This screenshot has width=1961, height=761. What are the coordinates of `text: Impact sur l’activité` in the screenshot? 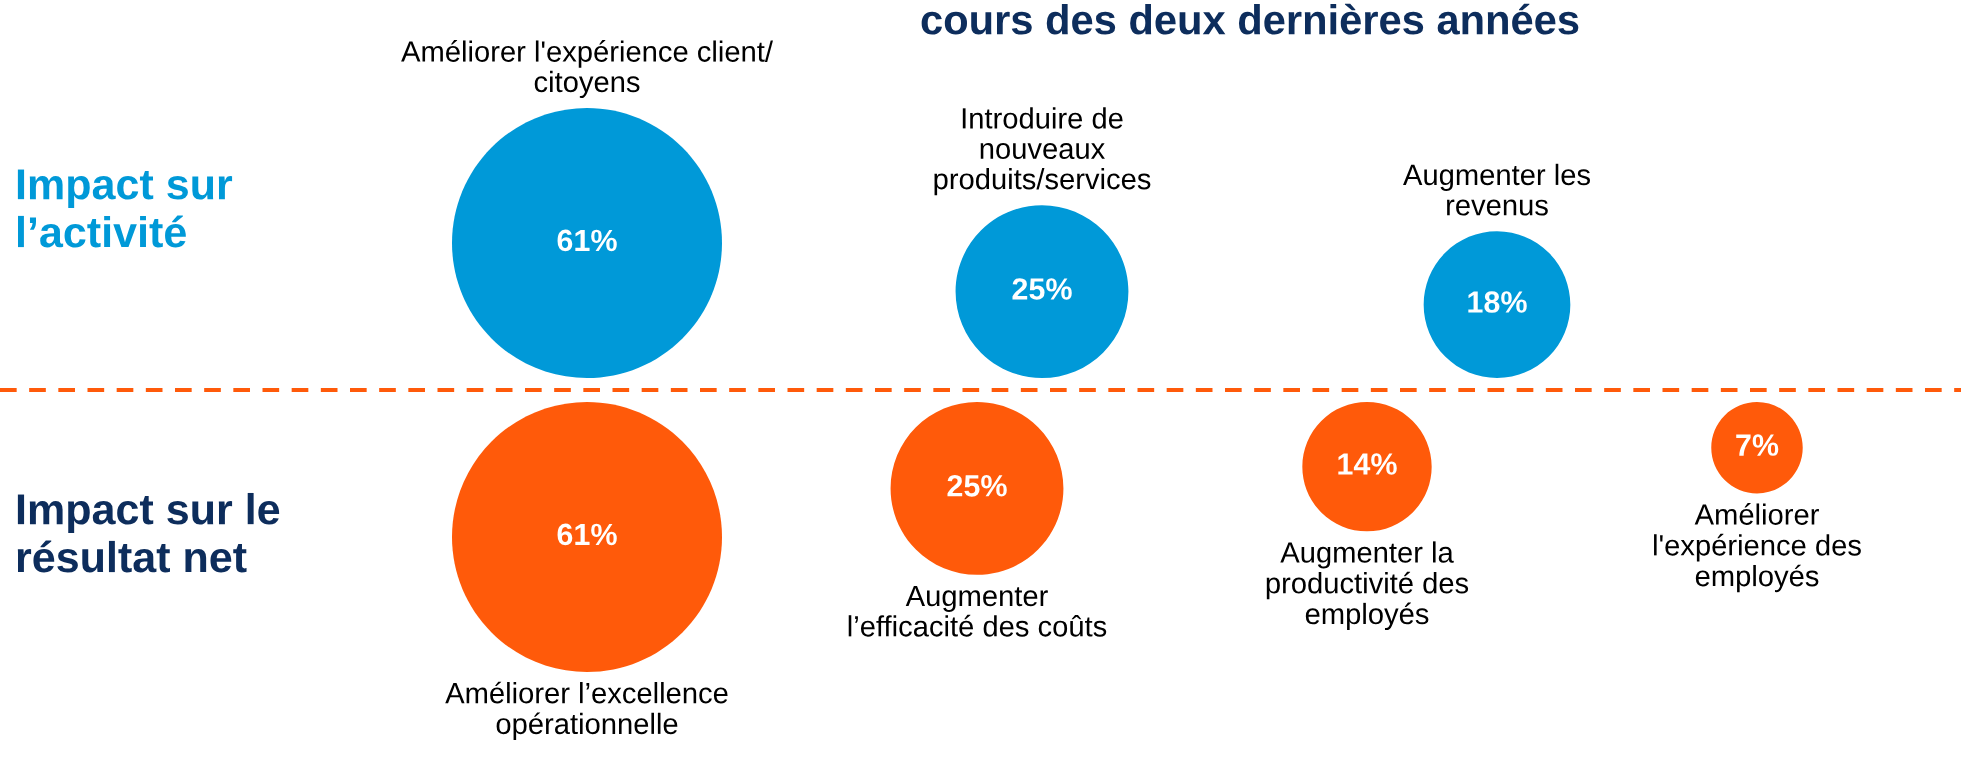 It's located at (125, 208).